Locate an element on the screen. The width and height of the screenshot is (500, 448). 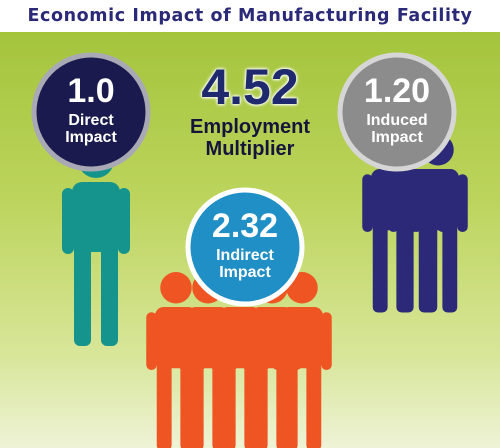
indirect-impact-label-line2: Impact is located at coordinates (245, 272).